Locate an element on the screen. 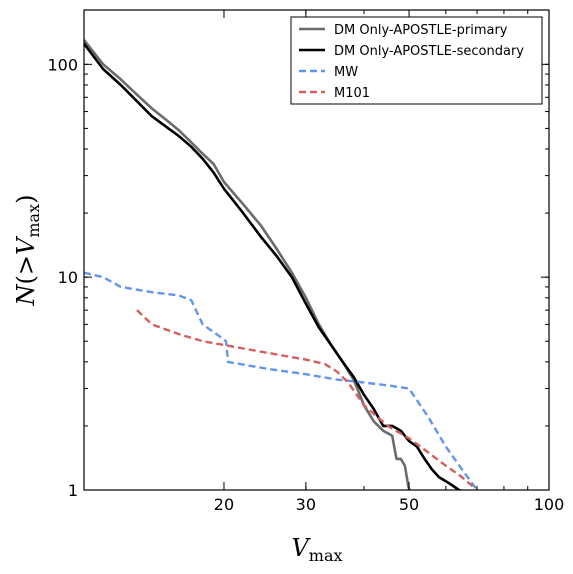 The height and width of the screenshot is (574, 573). x-tick-label: 100 is located at coordinates (549, 504).